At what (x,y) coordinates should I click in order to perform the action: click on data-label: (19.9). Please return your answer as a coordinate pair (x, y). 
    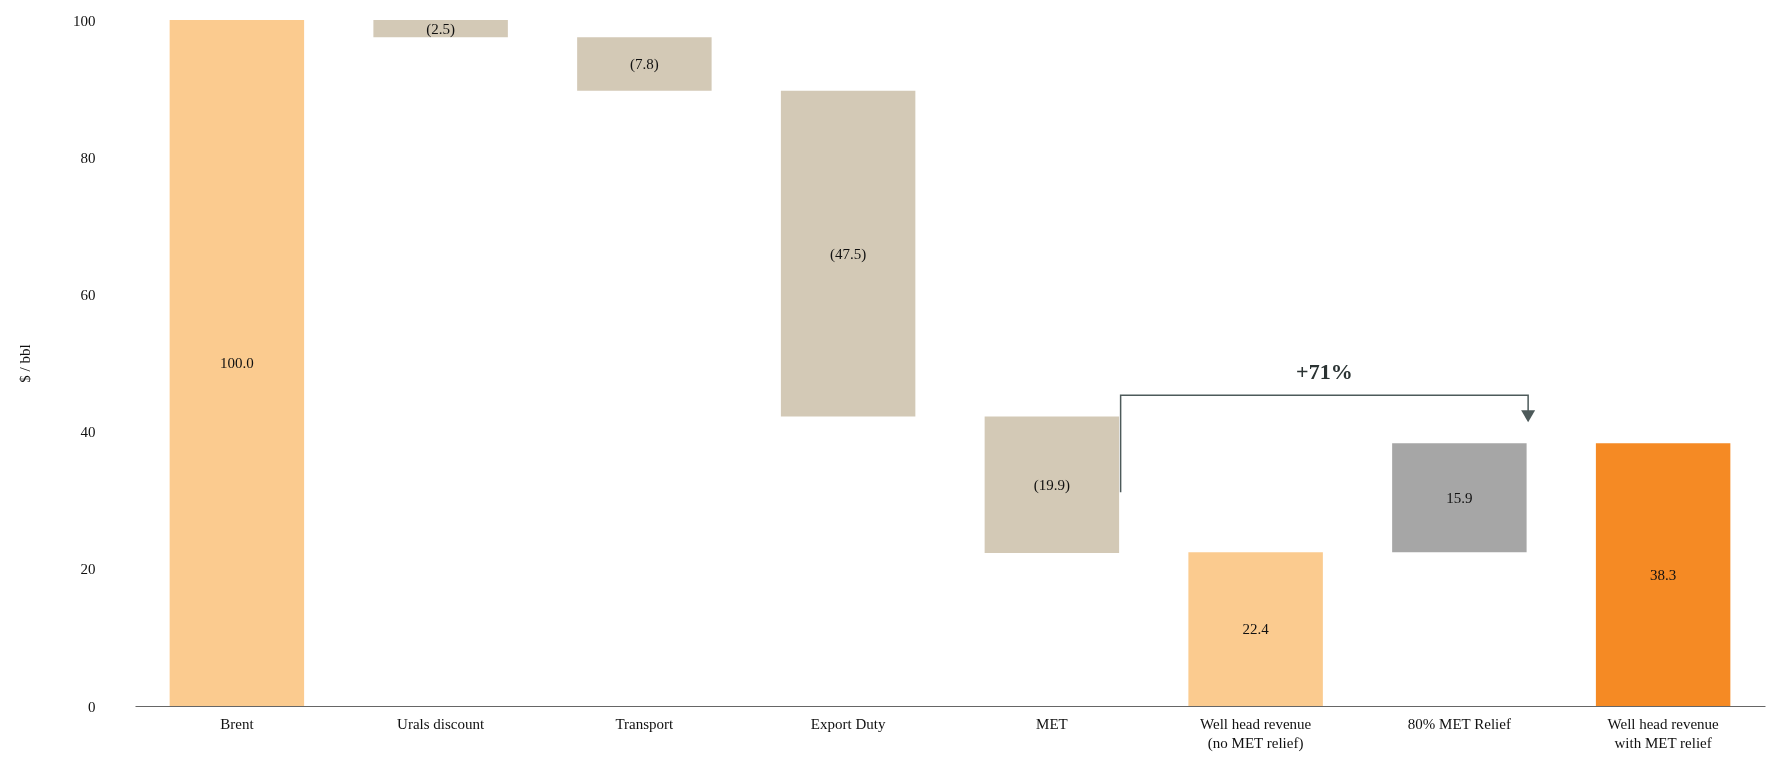
    Looking at the image, I should click on (1051, 485).